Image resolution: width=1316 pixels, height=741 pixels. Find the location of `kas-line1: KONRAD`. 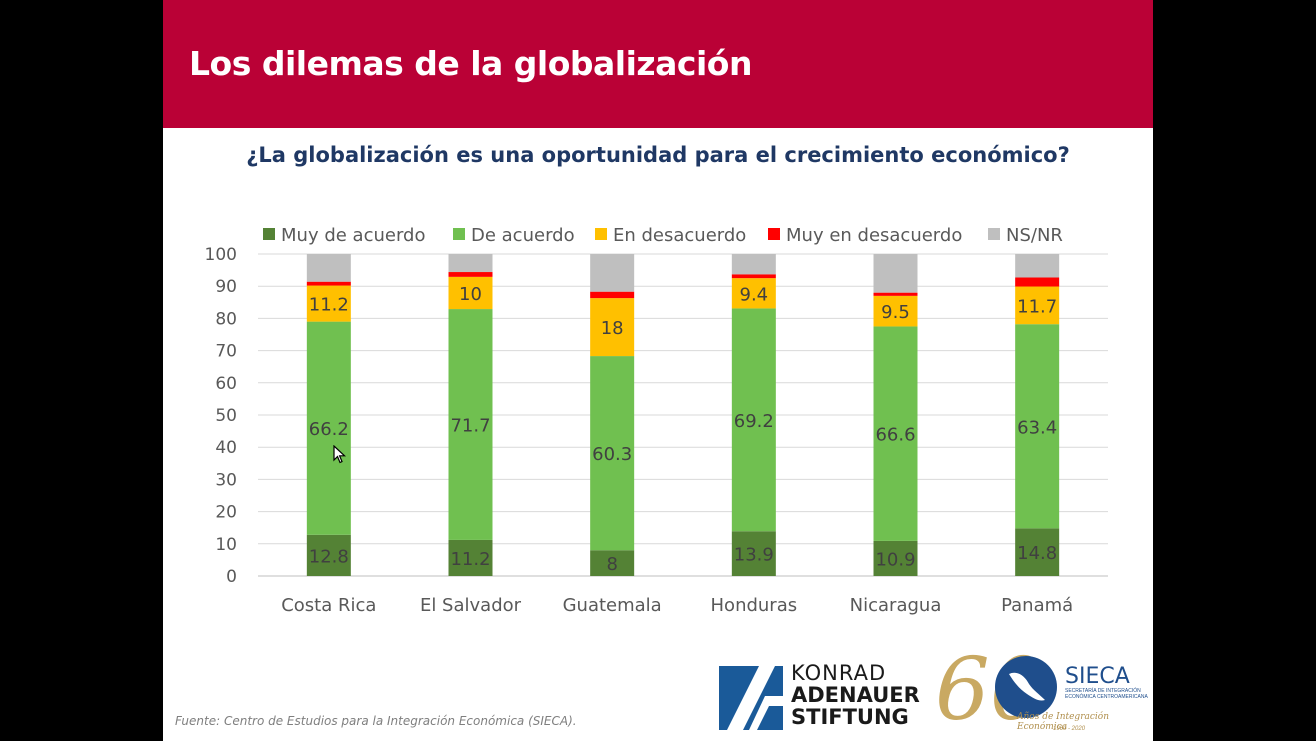

kas-line1: KONRAD is located at coordinates (839, 673).